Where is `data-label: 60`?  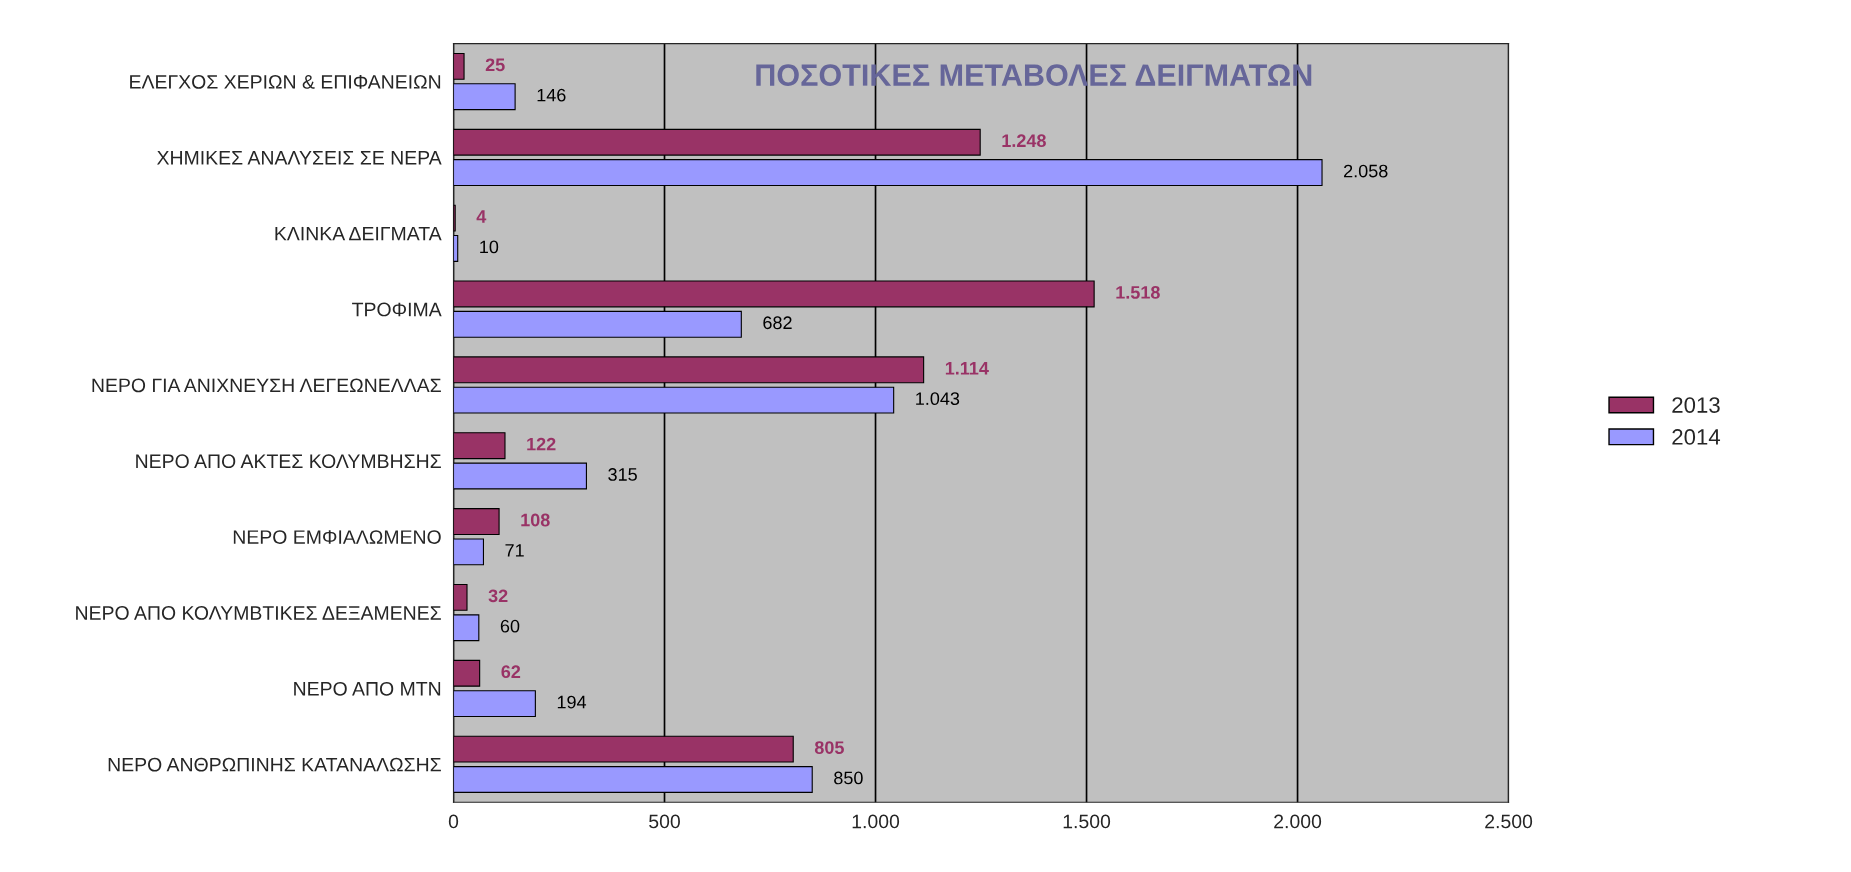 data-label: 60 is located at coordinates (510, 626).